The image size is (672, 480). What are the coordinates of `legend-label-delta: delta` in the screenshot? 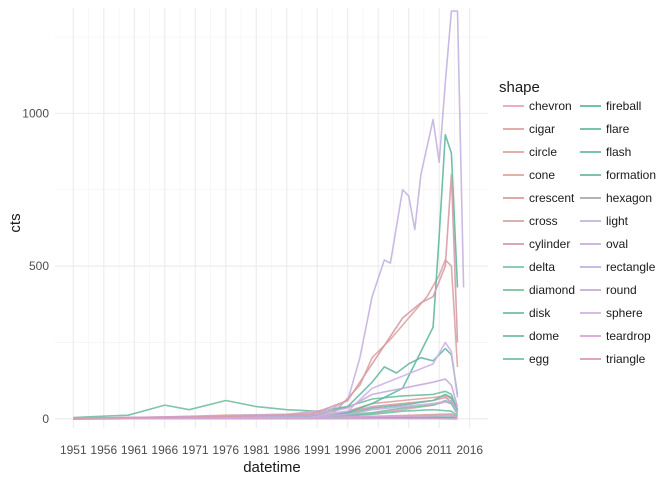 It's located at (542, 267).